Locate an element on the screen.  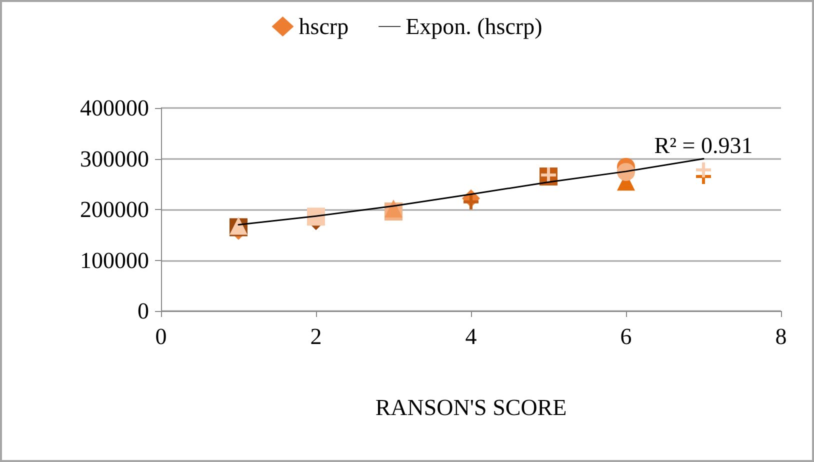
x-tick-label: 2 is located at coordinates (316, 336).